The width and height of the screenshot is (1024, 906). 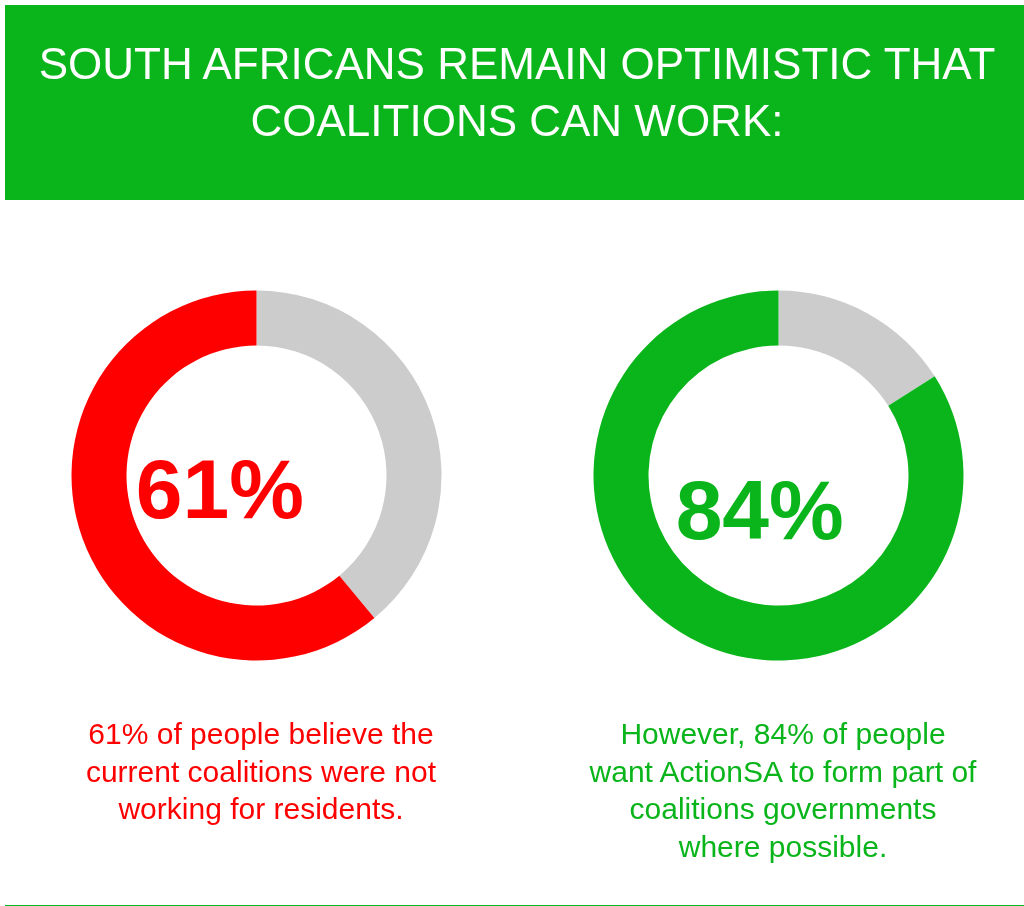 What do you see at coordinates (261, 771) in the screenshot?
I see `text: 61% of people believe the current coalitions were not working for residents.` at bounding box center [261, 771].